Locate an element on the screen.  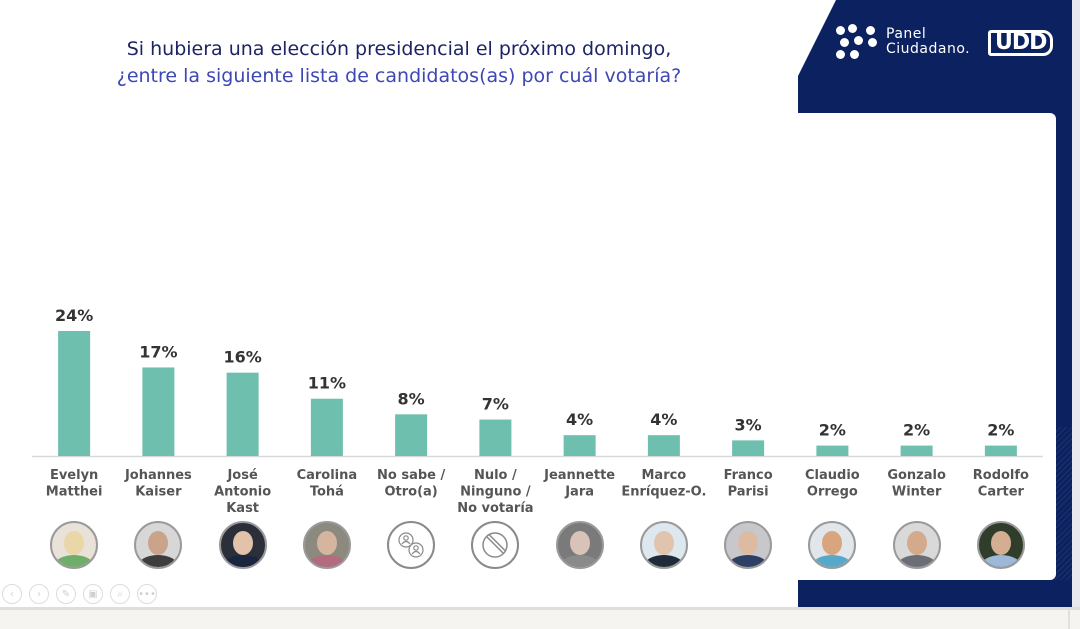
prohibited-glyph is located at coordinates (495, 545).